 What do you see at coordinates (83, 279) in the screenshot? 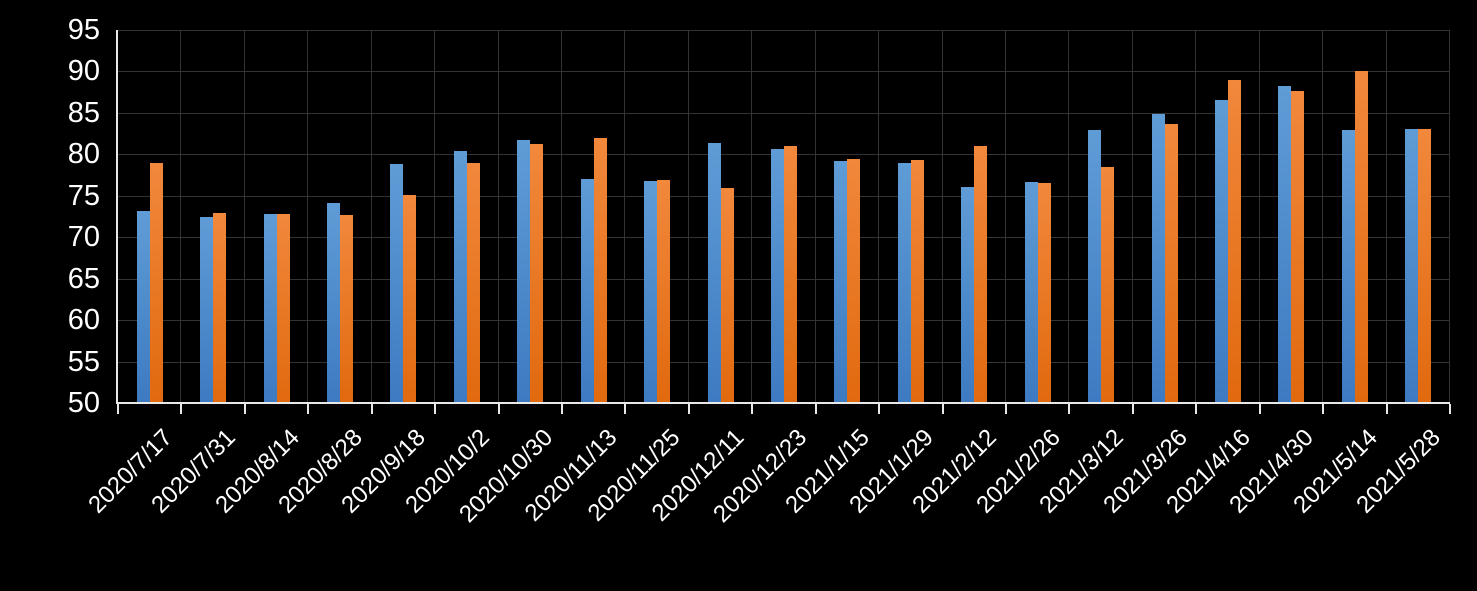
I see `y-axis-label: 65` at bounding box center [83, 279].